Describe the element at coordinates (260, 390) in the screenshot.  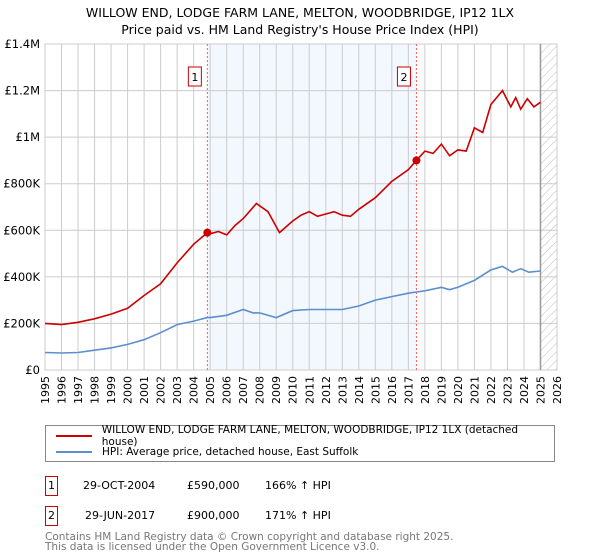
I see `x-tick-label: 2008` at that location.